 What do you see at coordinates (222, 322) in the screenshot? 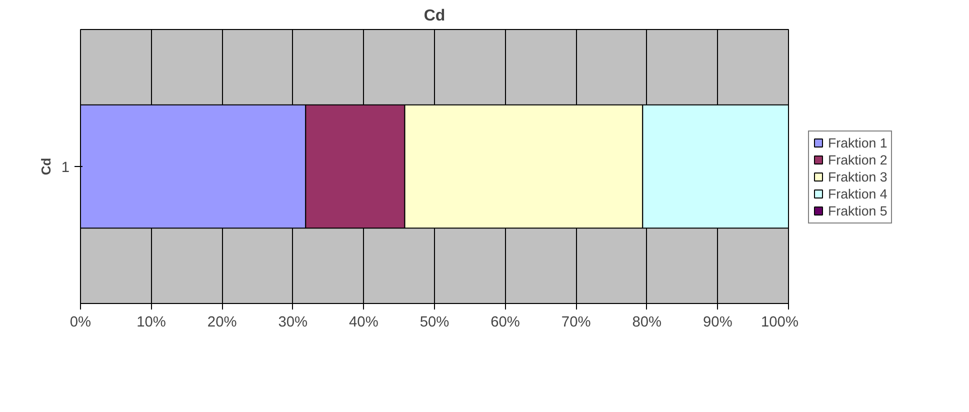
I see `x-tick-label: 20%` at bounding box center [222, 322].